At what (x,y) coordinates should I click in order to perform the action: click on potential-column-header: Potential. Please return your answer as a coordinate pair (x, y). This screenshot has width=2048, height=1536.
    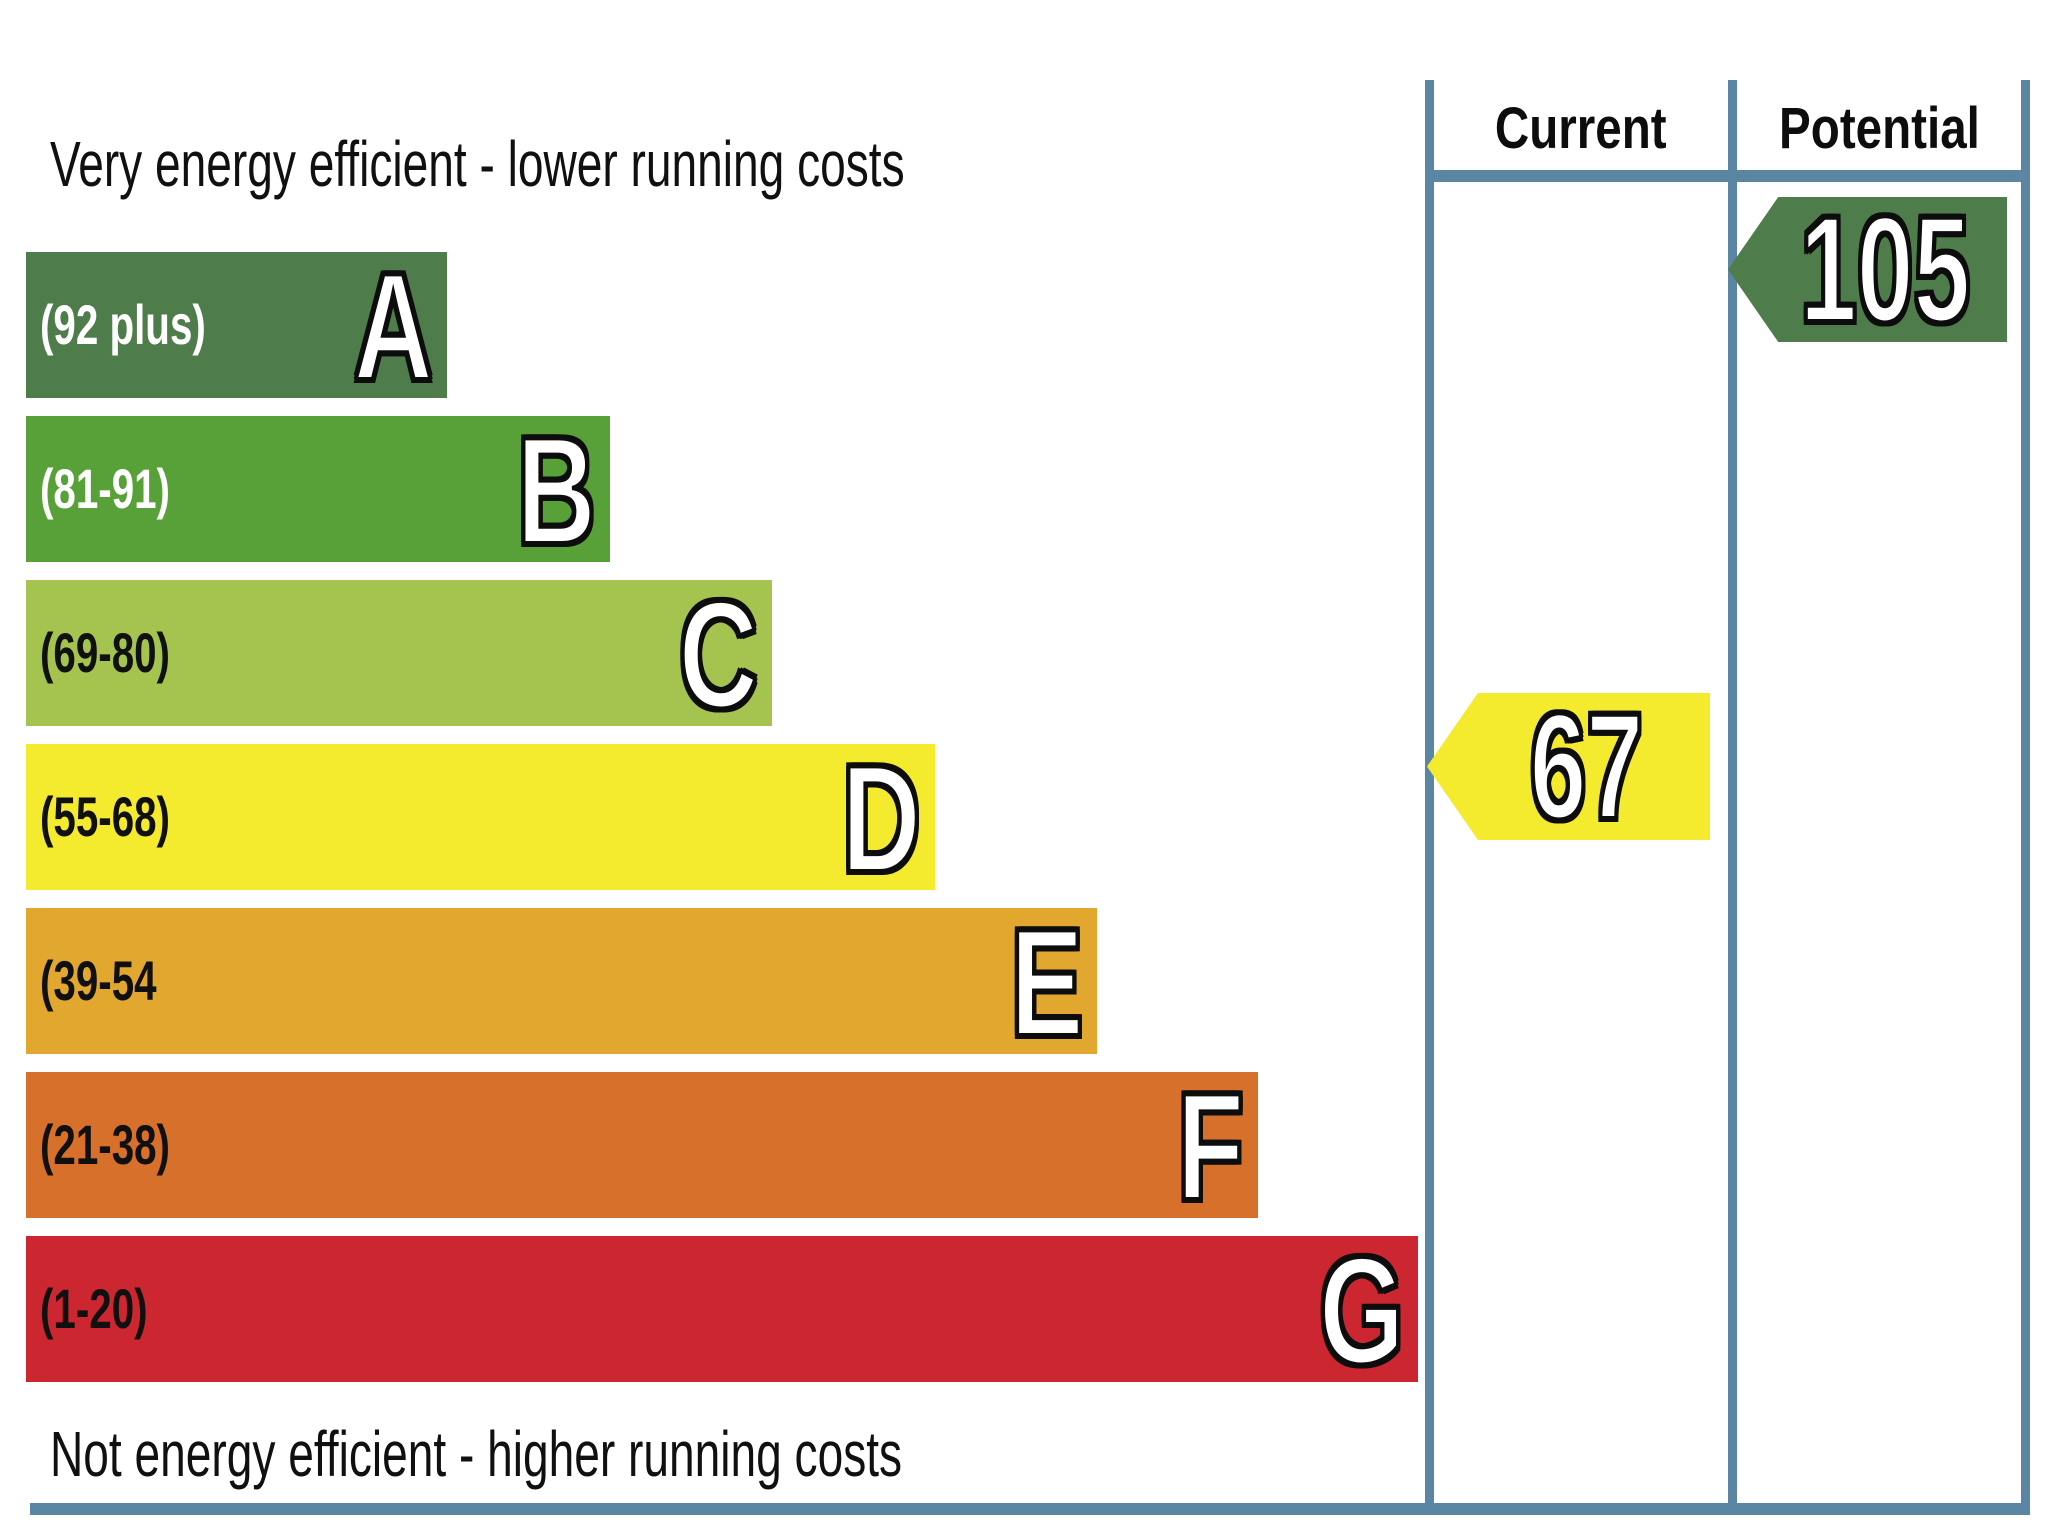
    Looking at the image, I should click on (1879, 129).